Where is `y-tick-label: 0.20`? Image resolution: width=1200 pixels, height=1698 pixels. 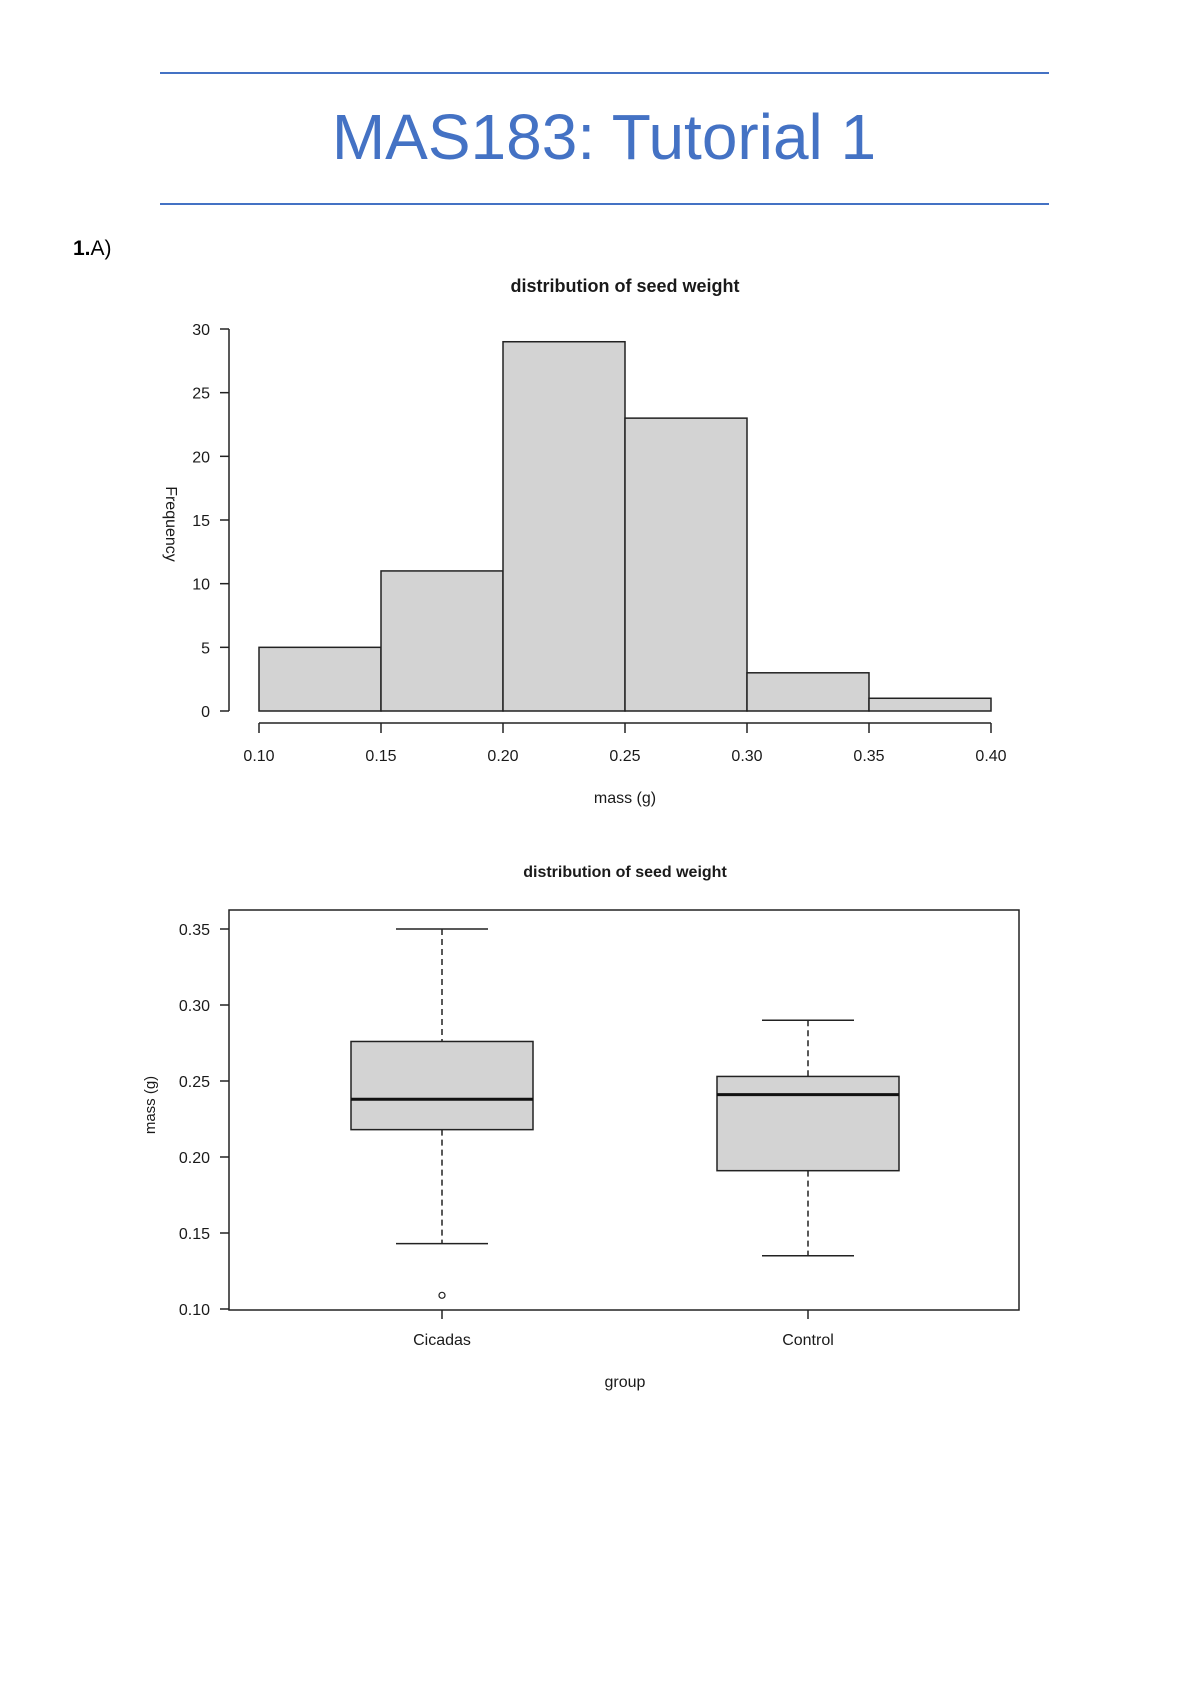
y-tick-label: 0.20 is located at coordinates (194, 1158).